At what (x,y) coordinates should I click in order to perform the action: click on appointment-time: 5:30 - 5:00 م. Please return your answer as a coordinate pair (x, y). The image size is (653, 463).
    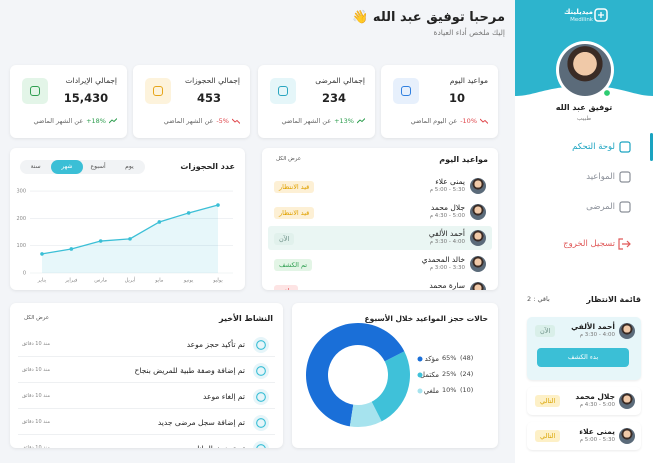
    Looking at the image, I should click on (447, 190).